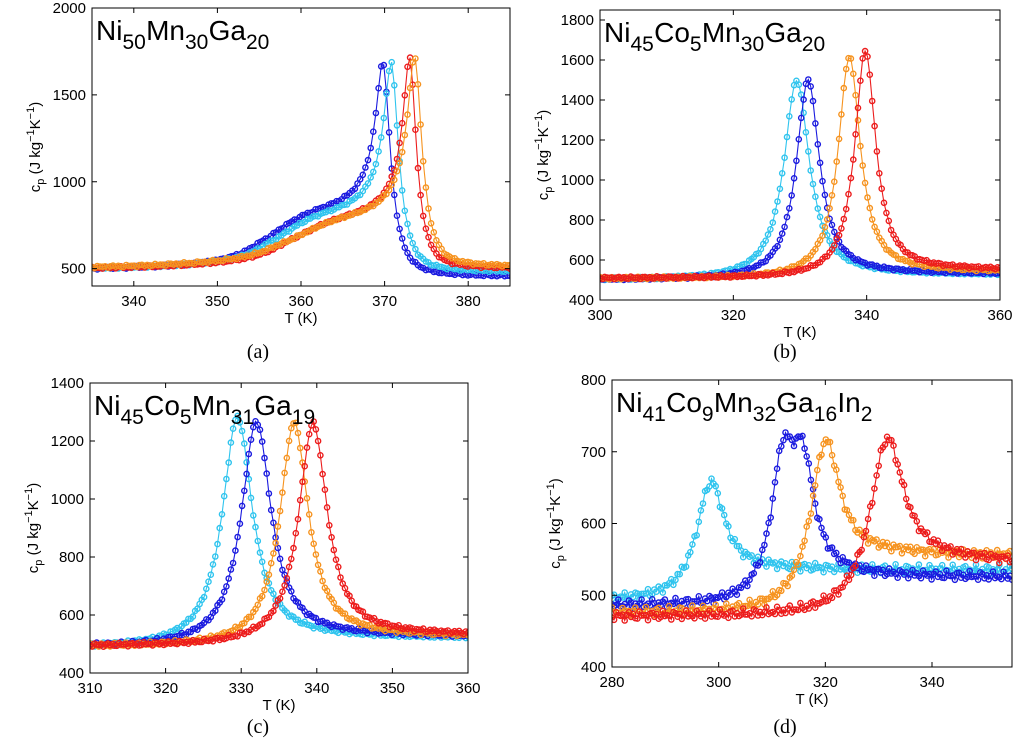 The image size is (1024, 753). What do you see at coordinates (258, 727) in the screenshot?
I see `panel-caption: (c)` at bounding box center [258, 727].